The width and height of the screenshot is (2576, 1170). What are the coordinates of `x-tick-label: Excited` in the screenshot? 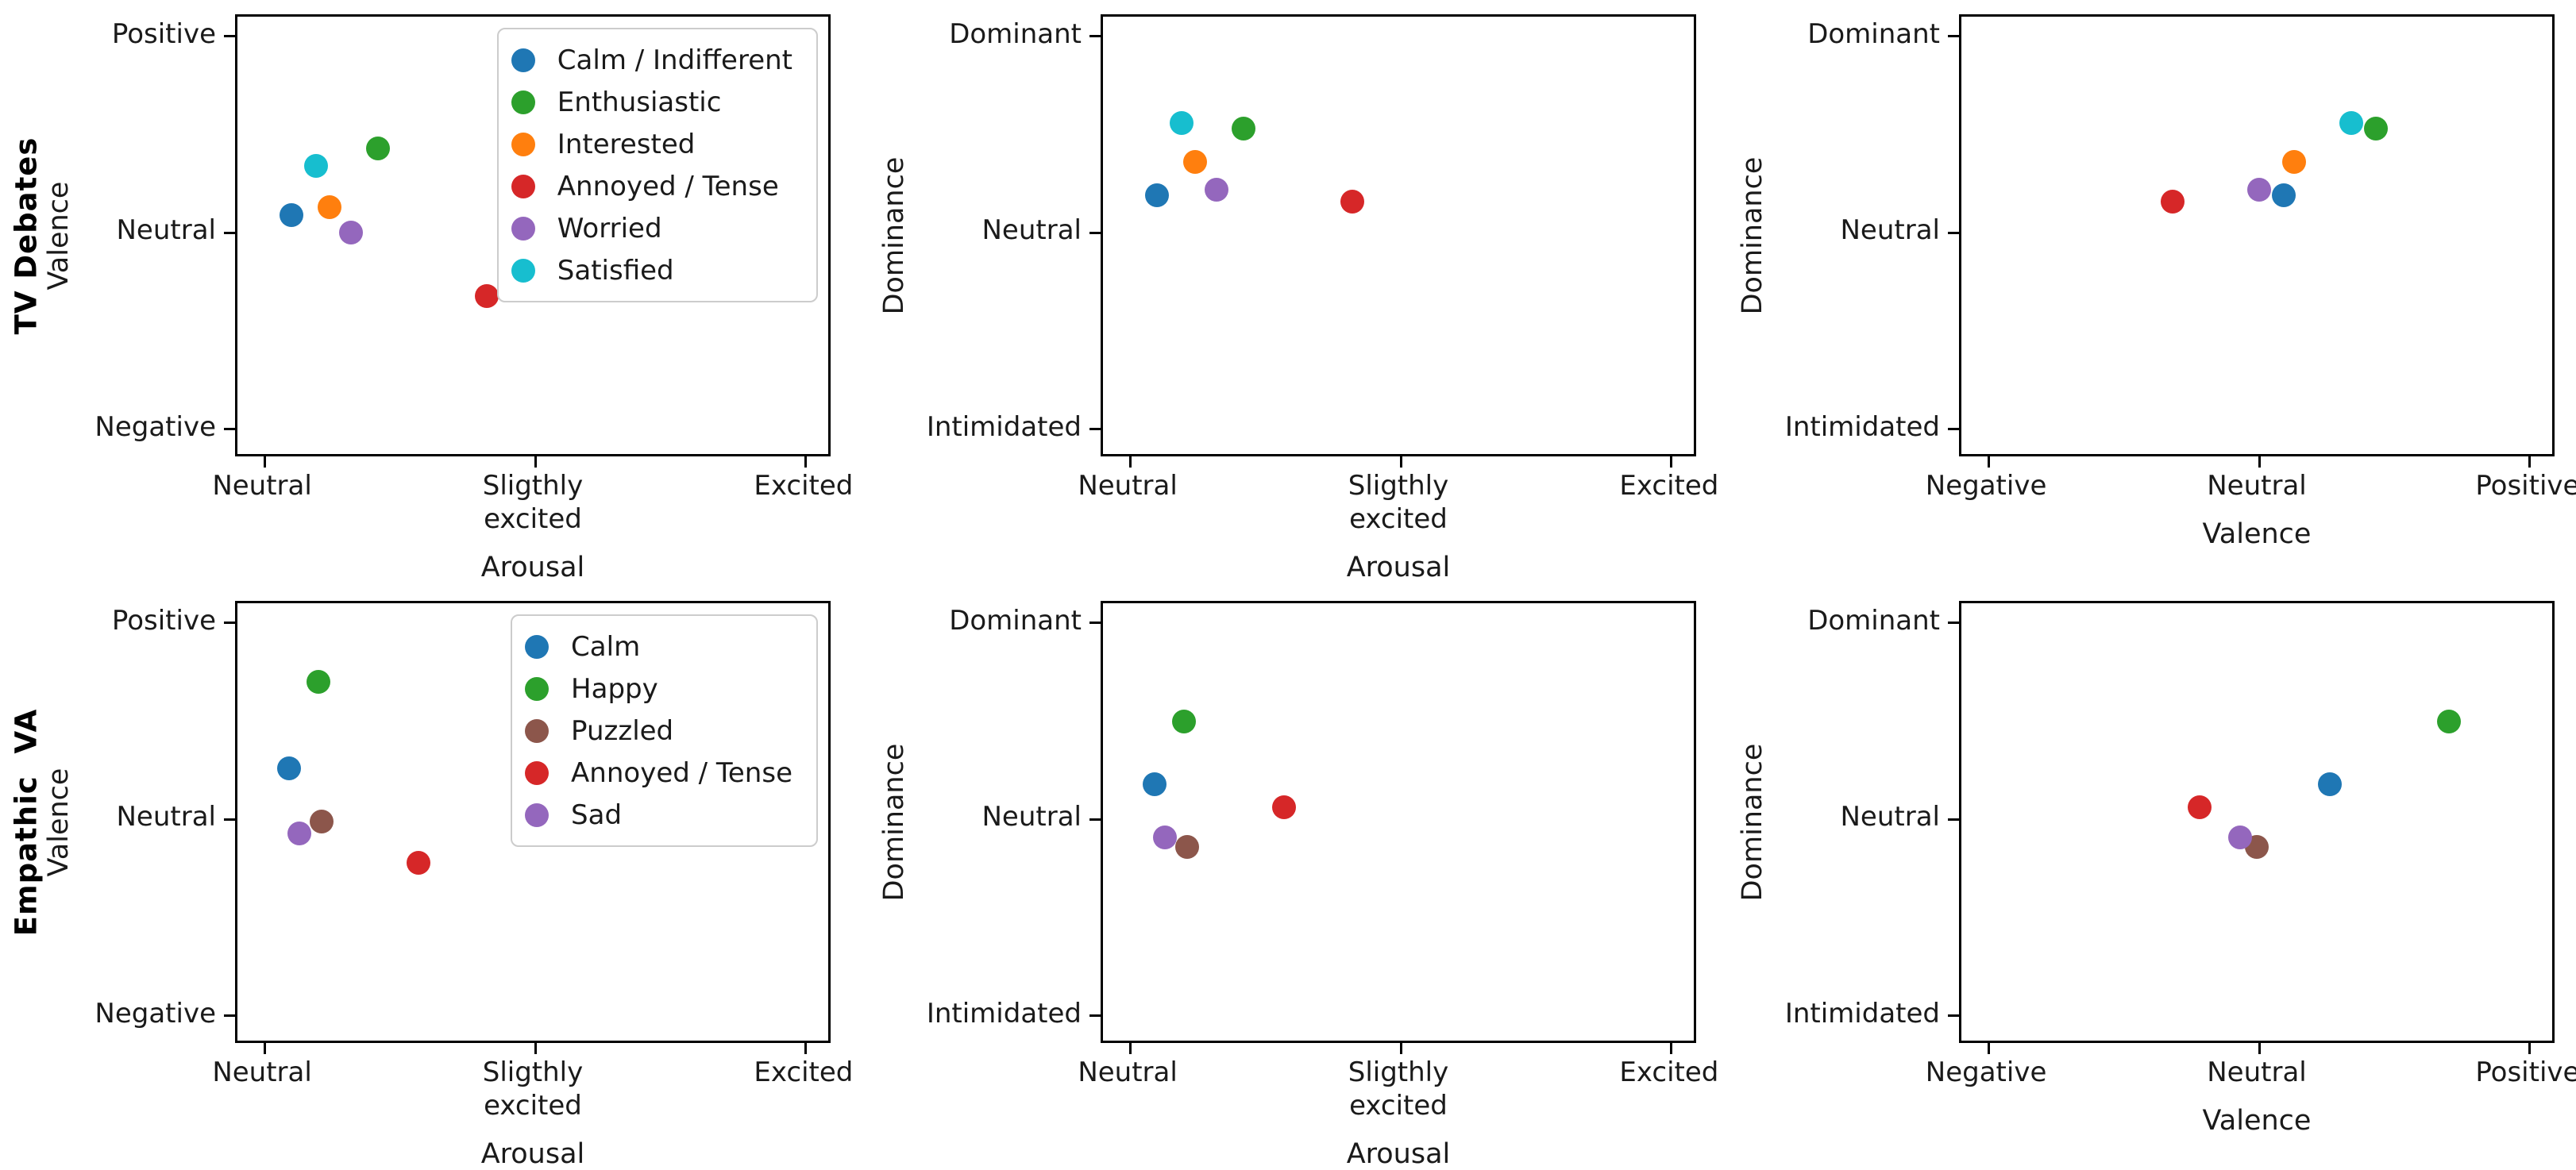 It's located at (804, 486).